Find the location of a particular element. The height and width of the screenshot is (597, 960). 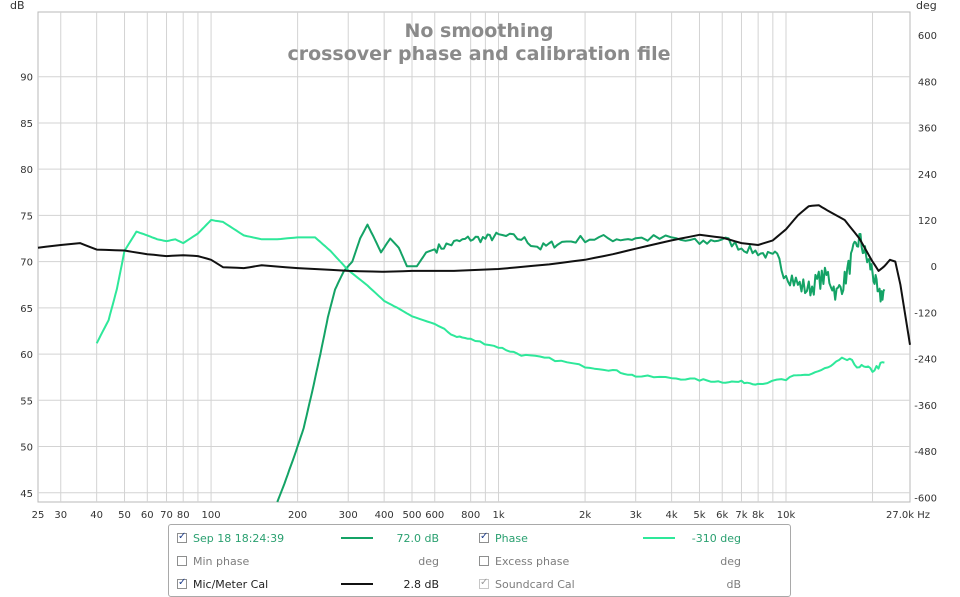

x-tick-label: 1k is located at coordinates (498, 515).